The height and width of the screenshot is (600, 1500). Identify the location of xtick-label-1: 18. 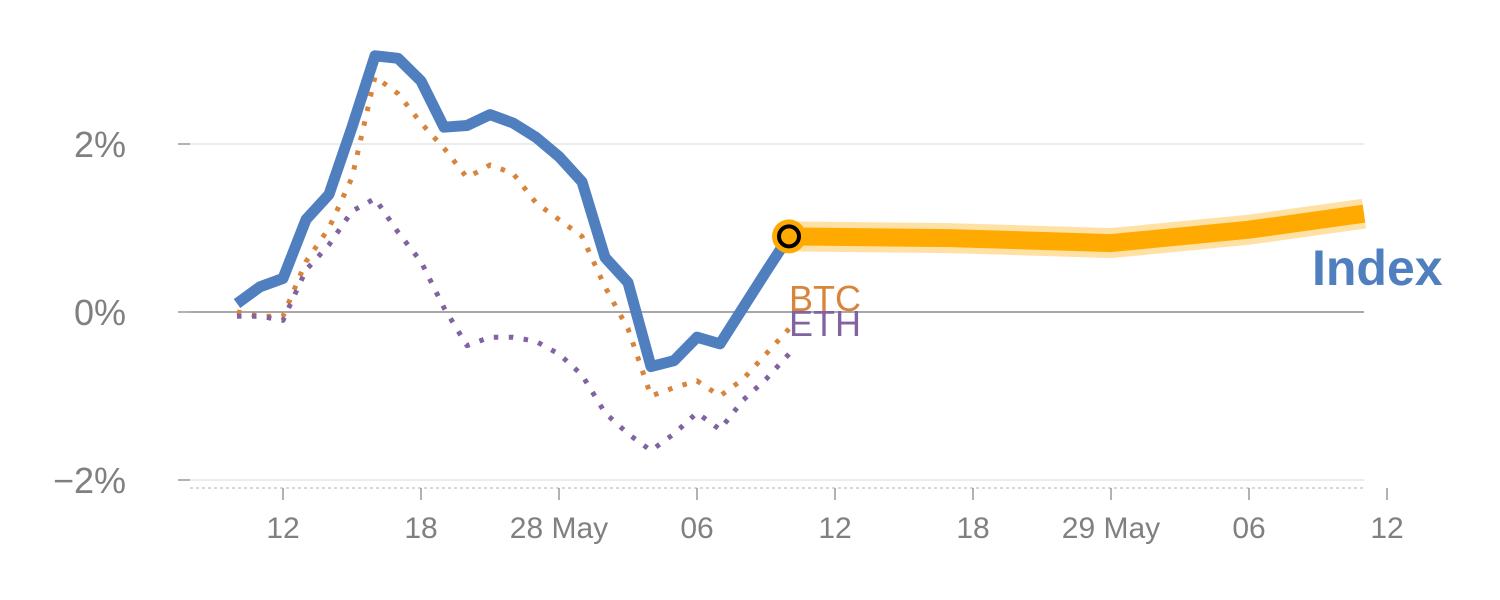
(420, 528).